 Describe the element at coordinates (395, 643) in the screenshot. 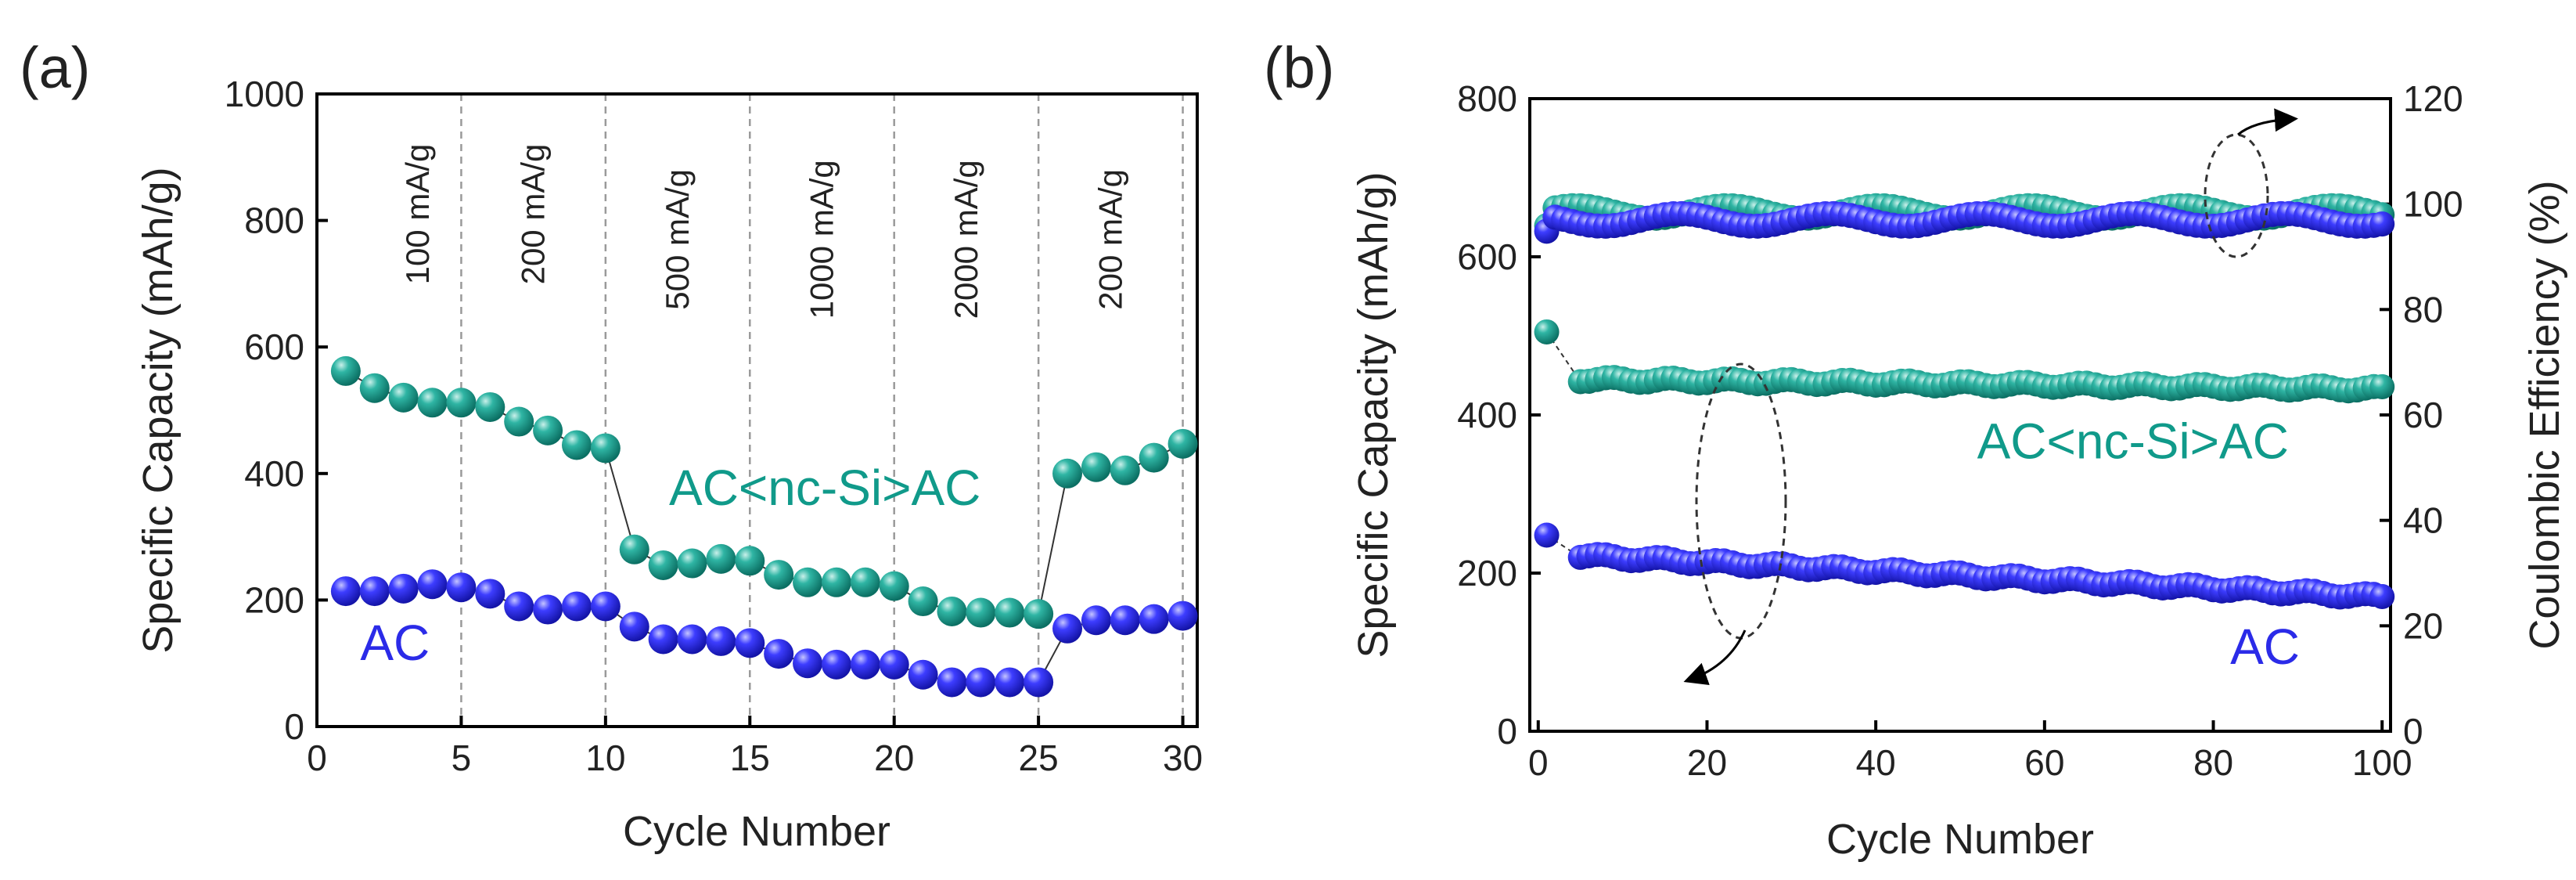

I see `series-label-blue-a: AC` at that location.